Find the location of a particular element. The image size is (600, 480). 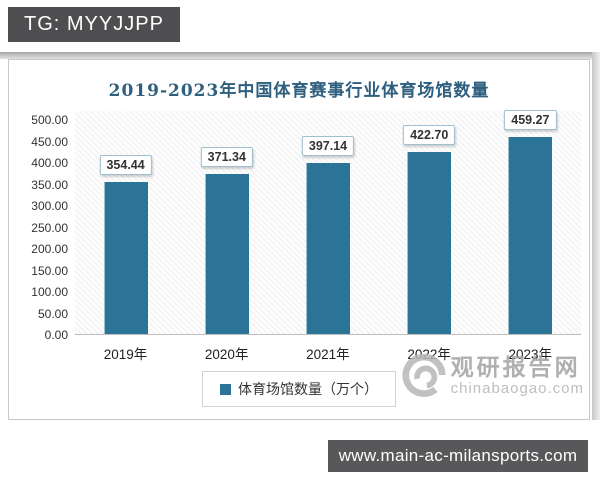

swirl-g-logo-icon is located at coordinates (424, 379).